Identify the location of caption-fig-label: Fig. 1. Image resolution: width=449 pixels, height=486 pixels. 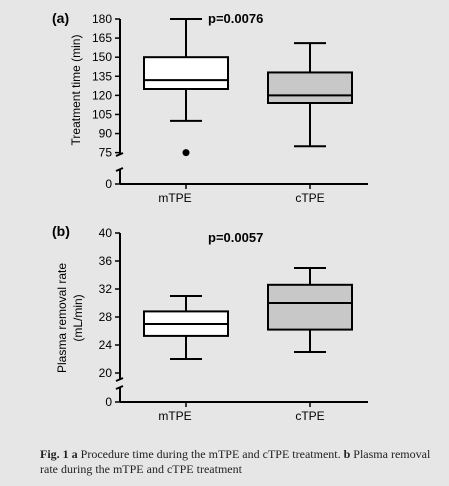
(54, 454).